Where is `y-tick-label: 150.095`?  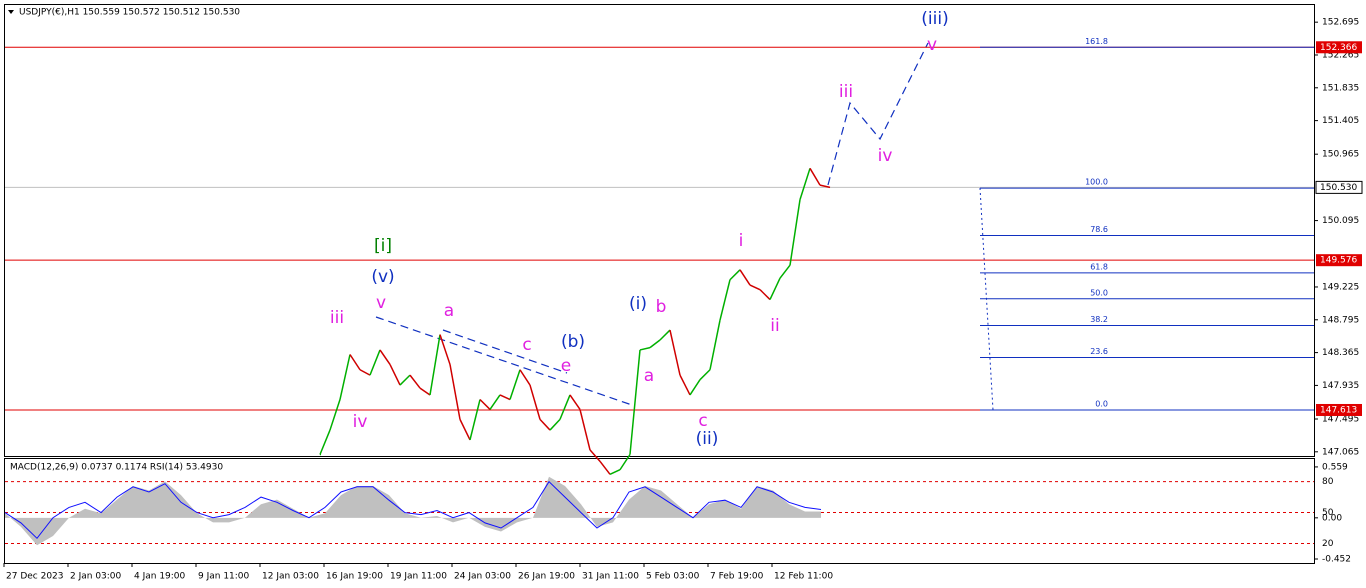
y-tick-label: 150.095 is located at coordinates (1340, 221).